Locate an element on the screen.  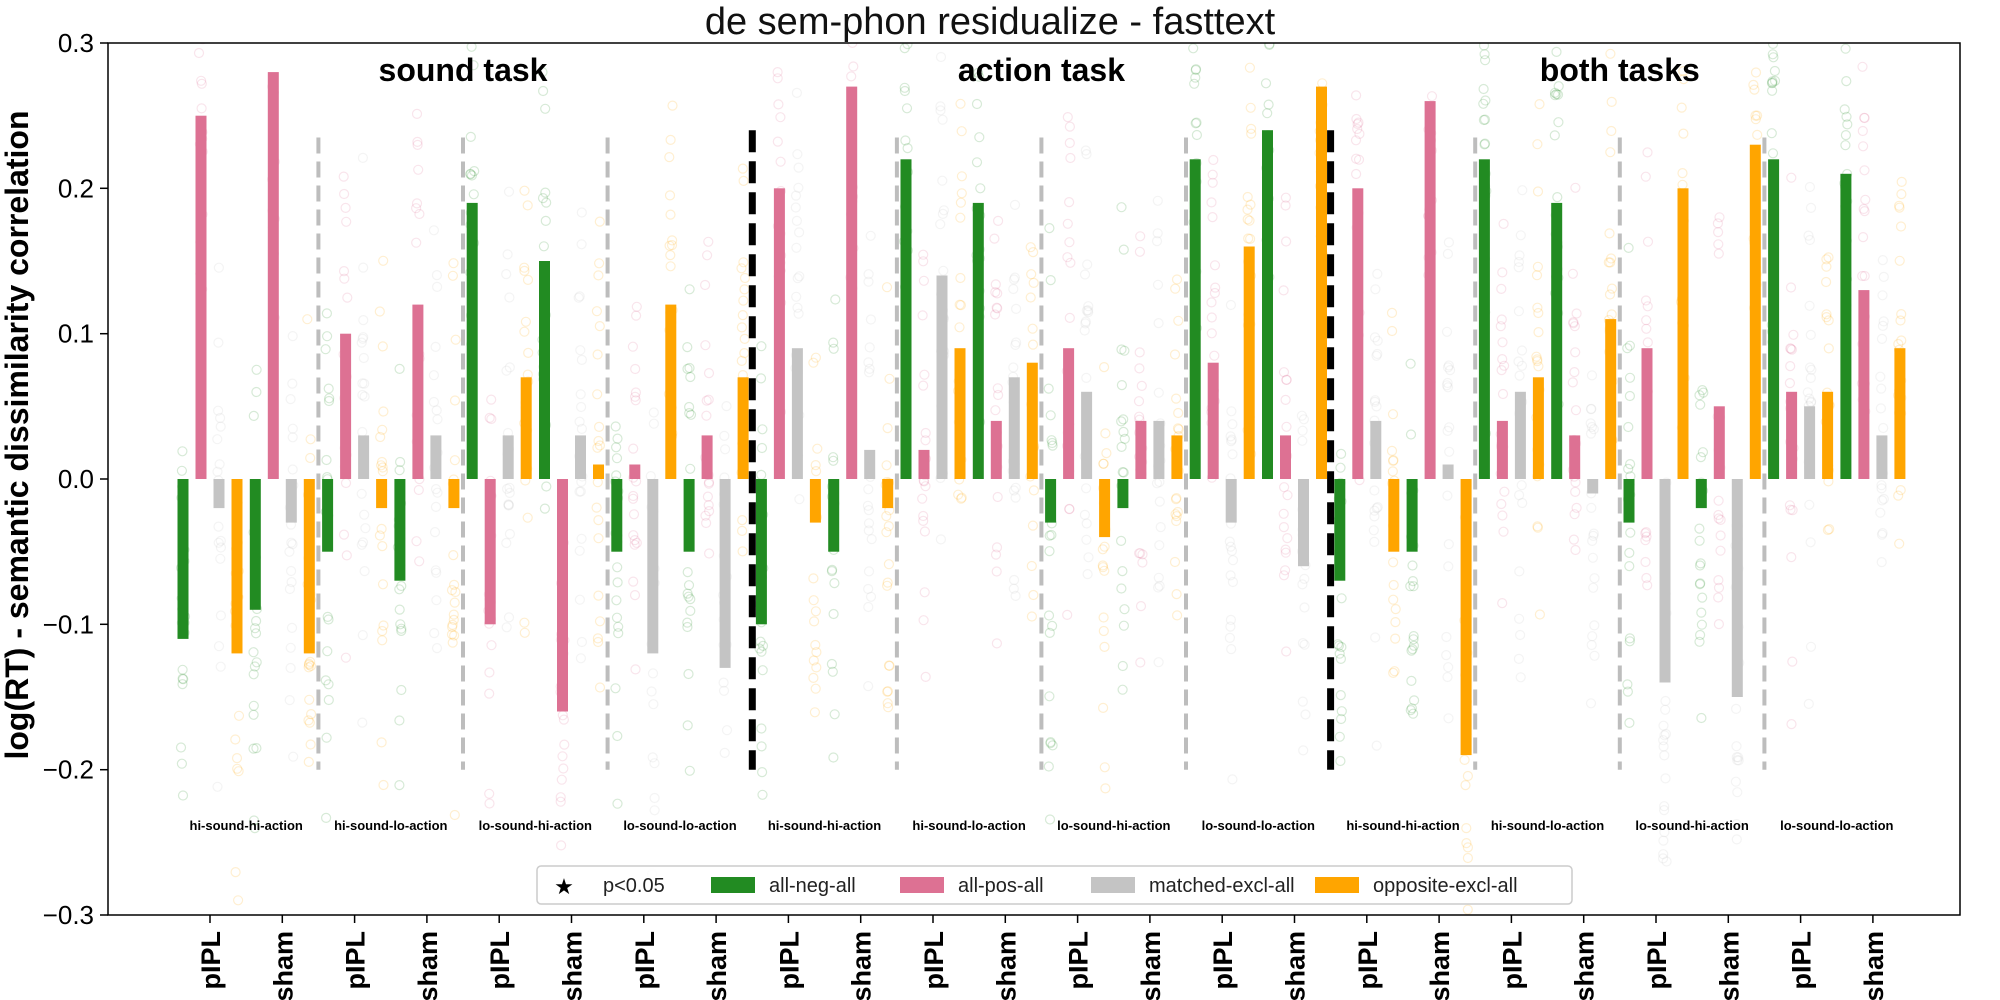
x-tick-label: pIPL is located at coordinates (1223, 960).